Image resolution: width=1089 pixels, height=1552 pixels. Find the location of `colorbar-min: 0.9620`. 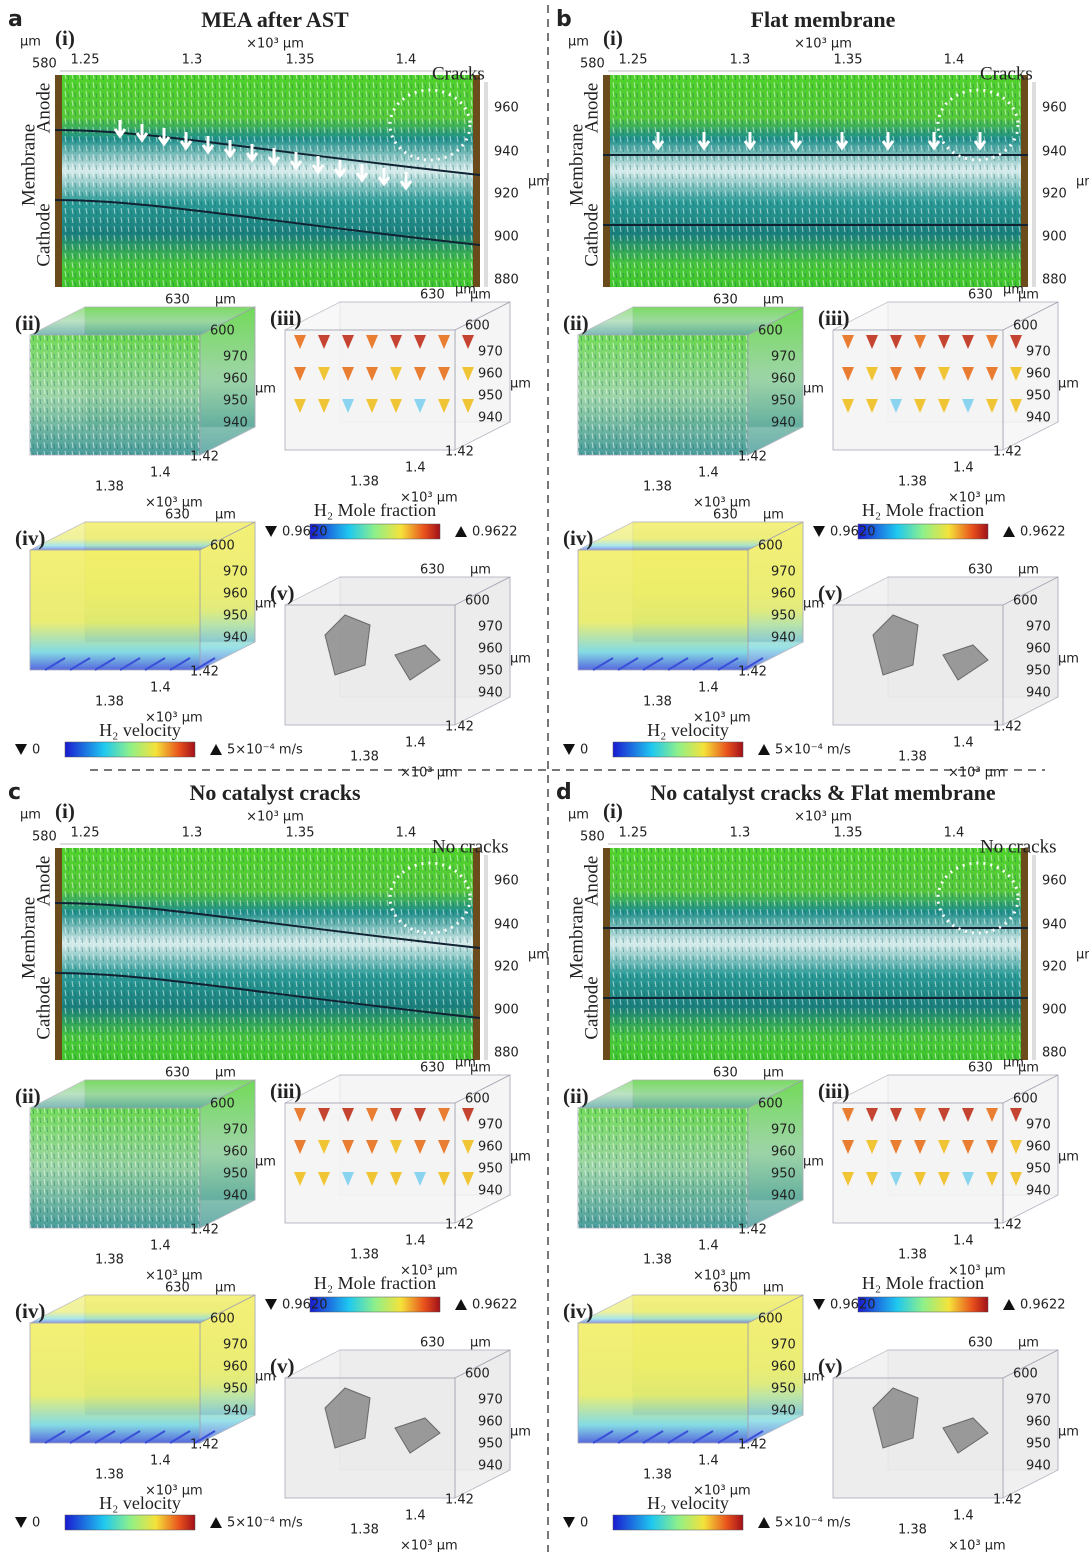

colorbar-min: 0.9620 is located at coordinates (305, 532).